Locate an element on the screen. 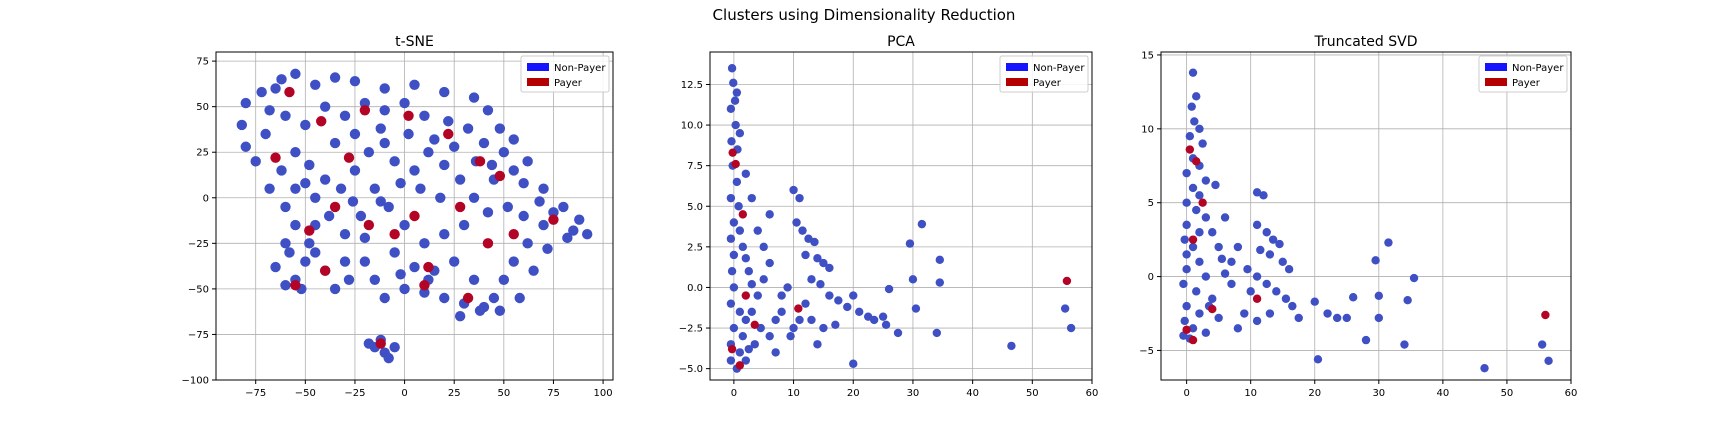  legend-label: Payer is located at coordinates (1047, 83).